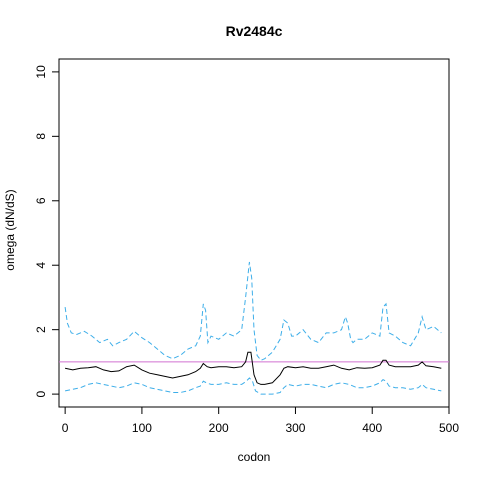 Image resolution: width=480 pixels, height=480 pixels. What do you see at coordinates (41, 200) in the screenshot?
I see `y-tick-label: 6` at bounding box center [41, 200].